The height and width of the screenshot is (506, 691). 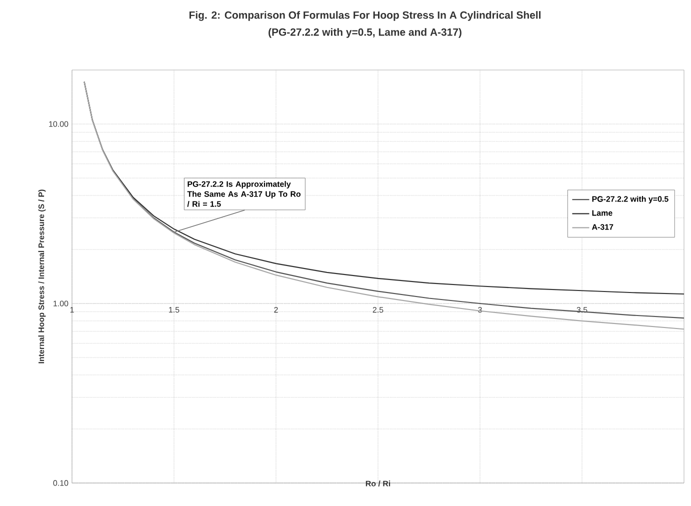 I want to click on chart-subtitle: (PG-27.2.2 with y=0.5, Lame and A-317), so click(x=365, y=33).